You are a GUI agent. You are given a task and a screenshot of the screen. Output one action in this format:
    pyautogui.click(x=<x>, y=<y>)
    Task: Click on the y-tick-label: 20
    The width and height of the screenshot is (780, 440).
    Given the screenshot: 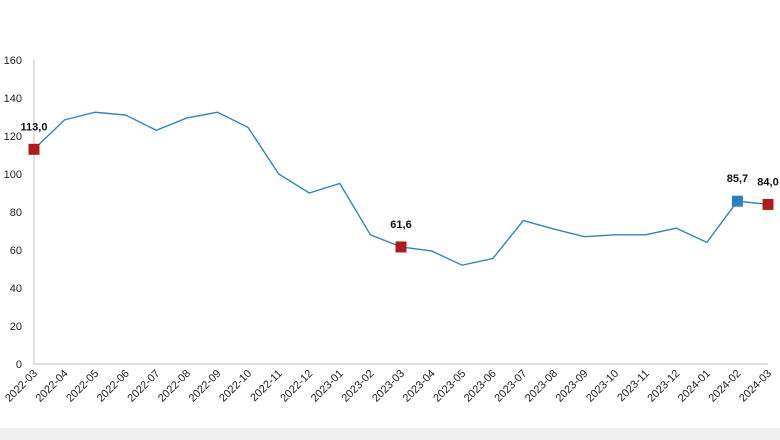 What is the action you would take?
    pyautogui.click(x=16, y=327)
    